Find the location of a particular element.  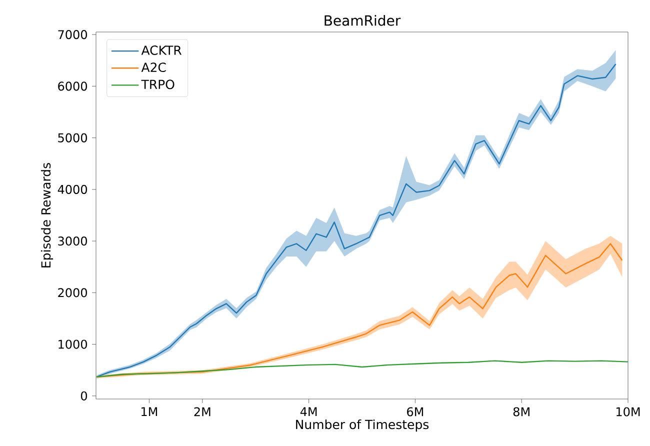

y-tick-label: 7000 is located at coordinates (73, 35).